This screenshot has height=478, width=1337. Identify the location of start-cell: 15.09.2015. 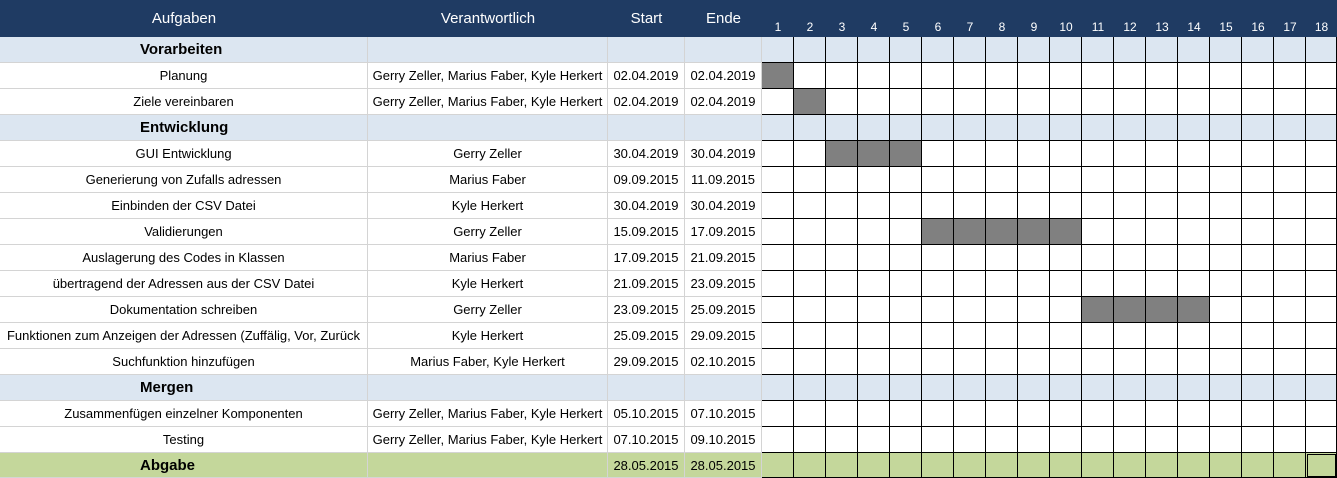
(646, 232).